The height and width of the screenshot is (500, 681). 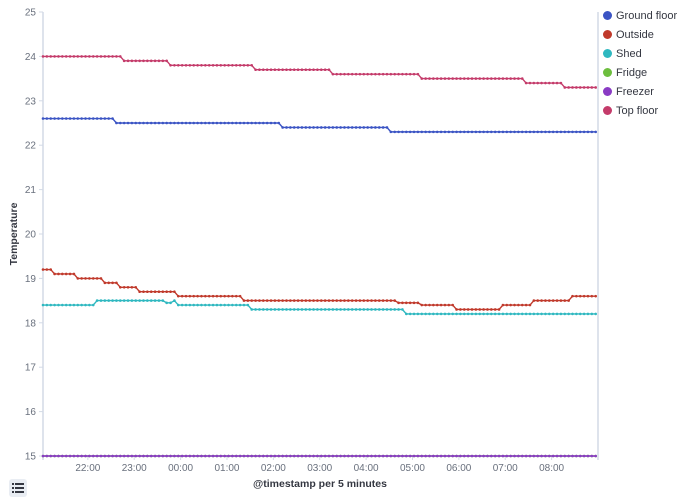 I want to click on legend-label: Freezer, so click(x=635, y=91).